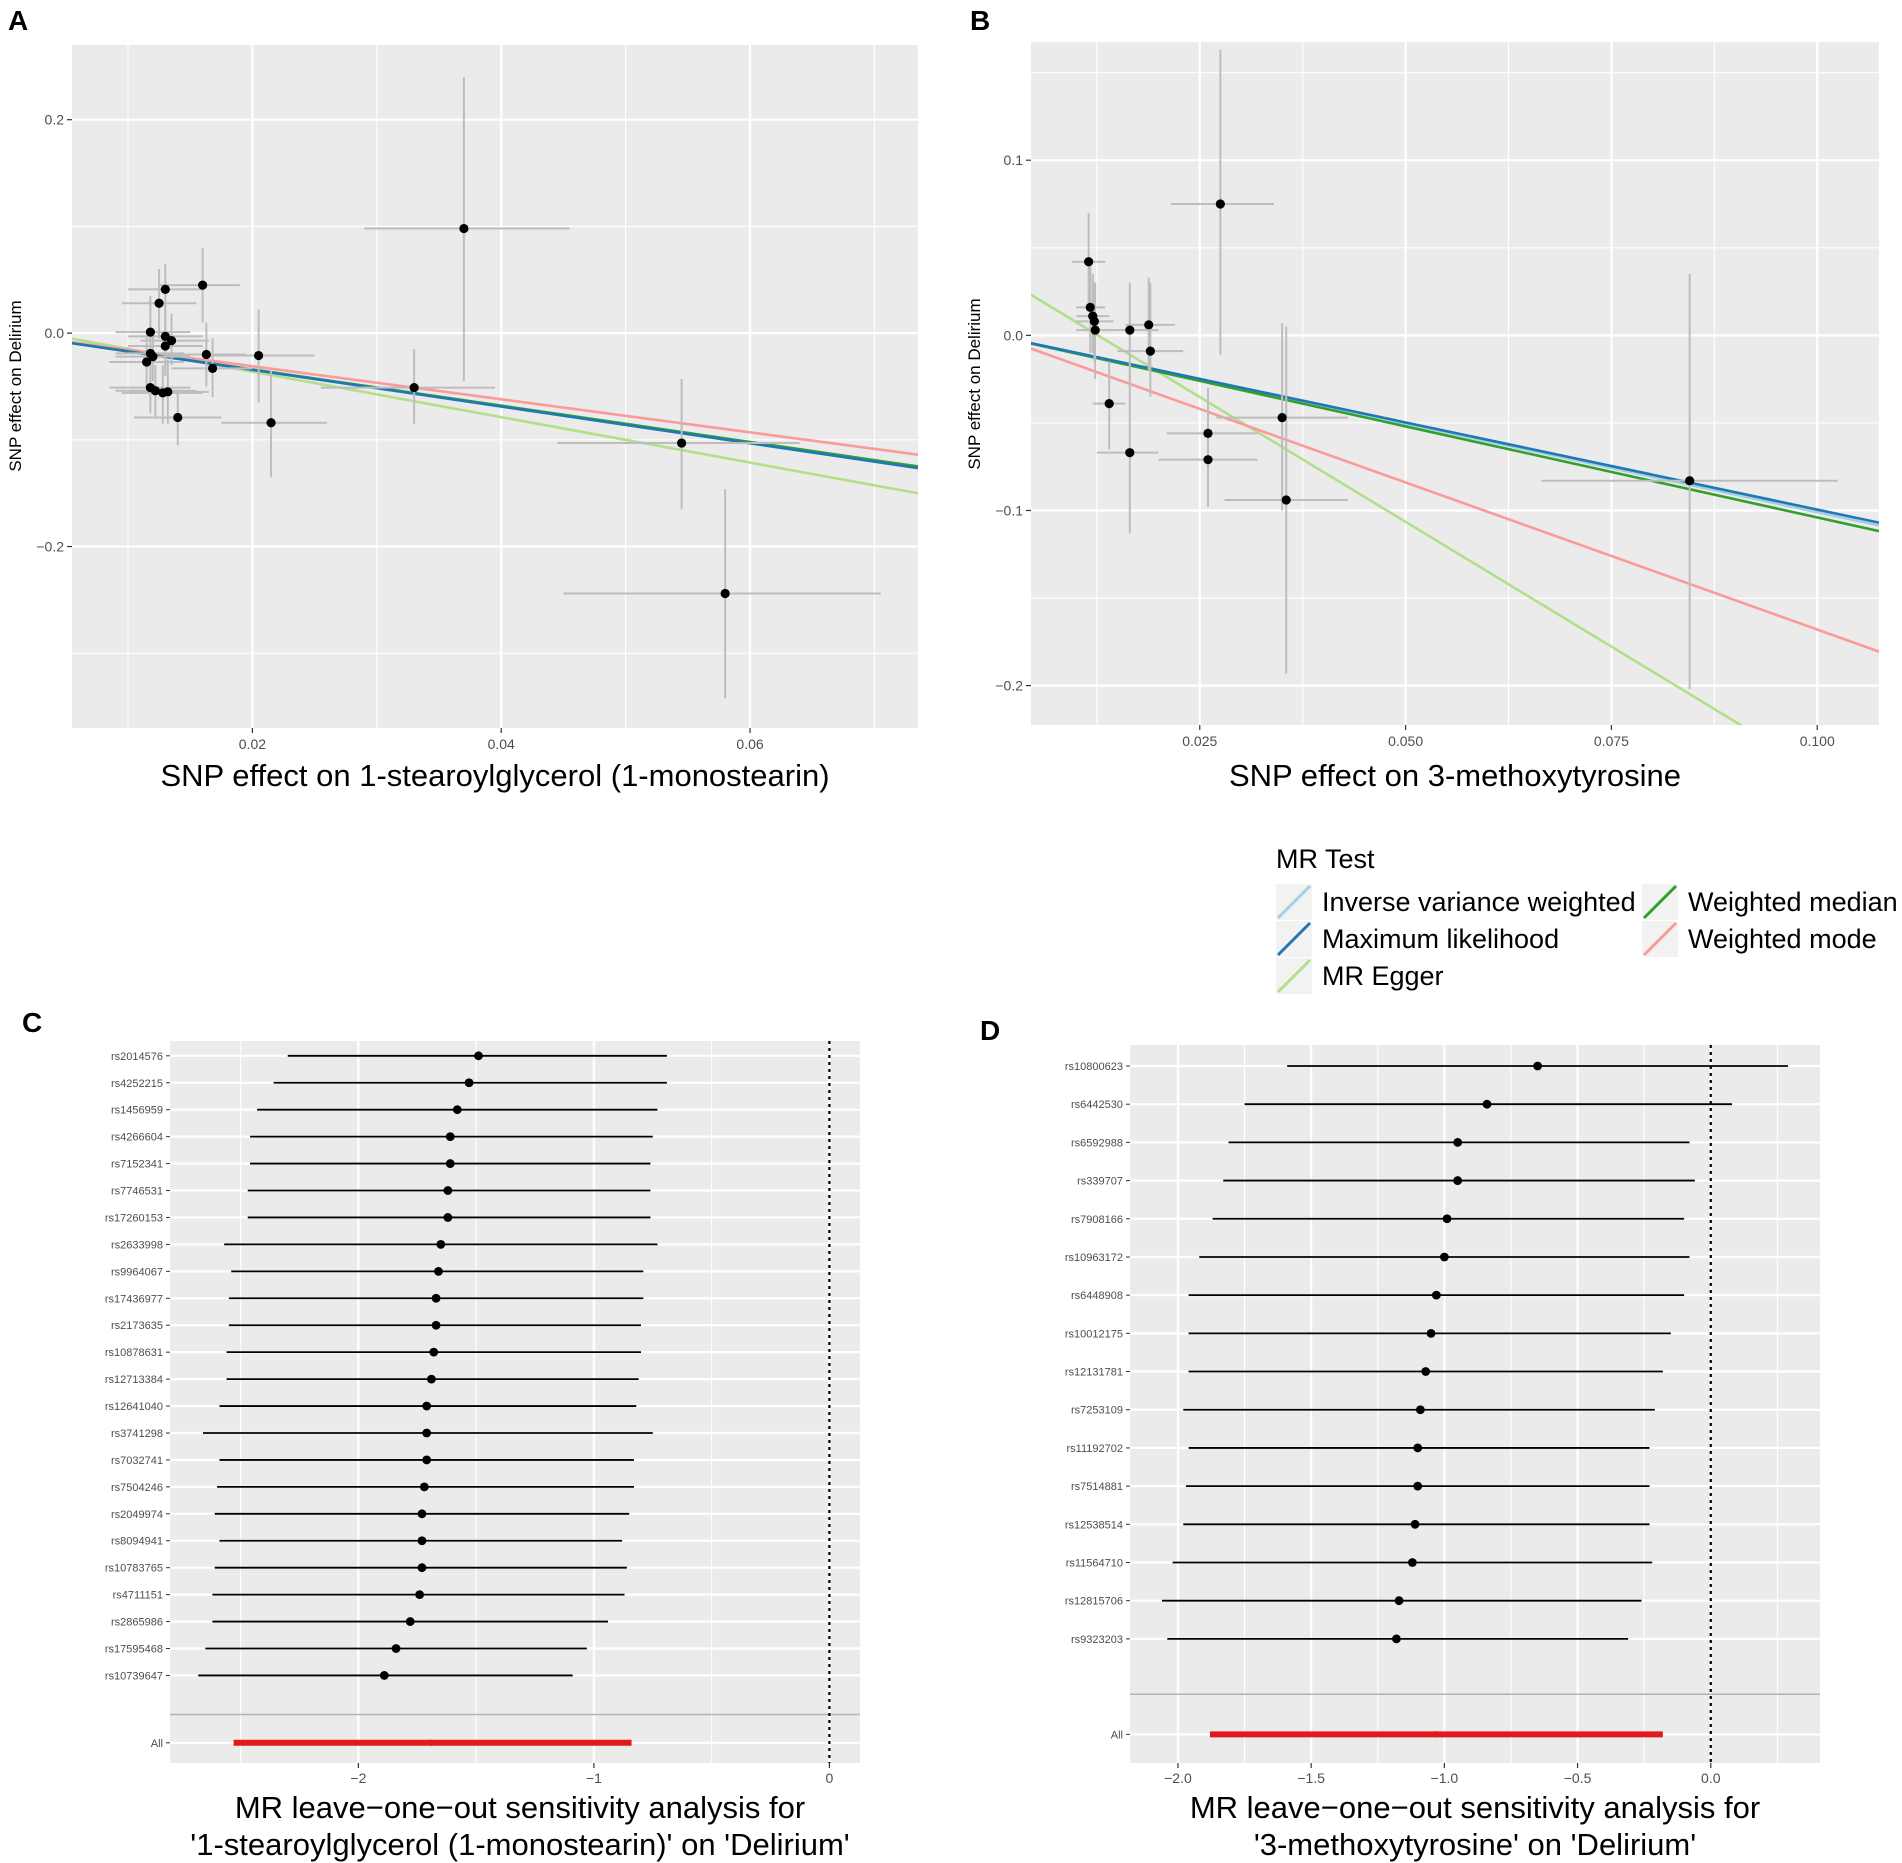 This screenshot has height=1863, width=1902. Describe the element at coordinates (1094, 1563) in the screenshot. I see `snp-label: rs11564710` at that location.